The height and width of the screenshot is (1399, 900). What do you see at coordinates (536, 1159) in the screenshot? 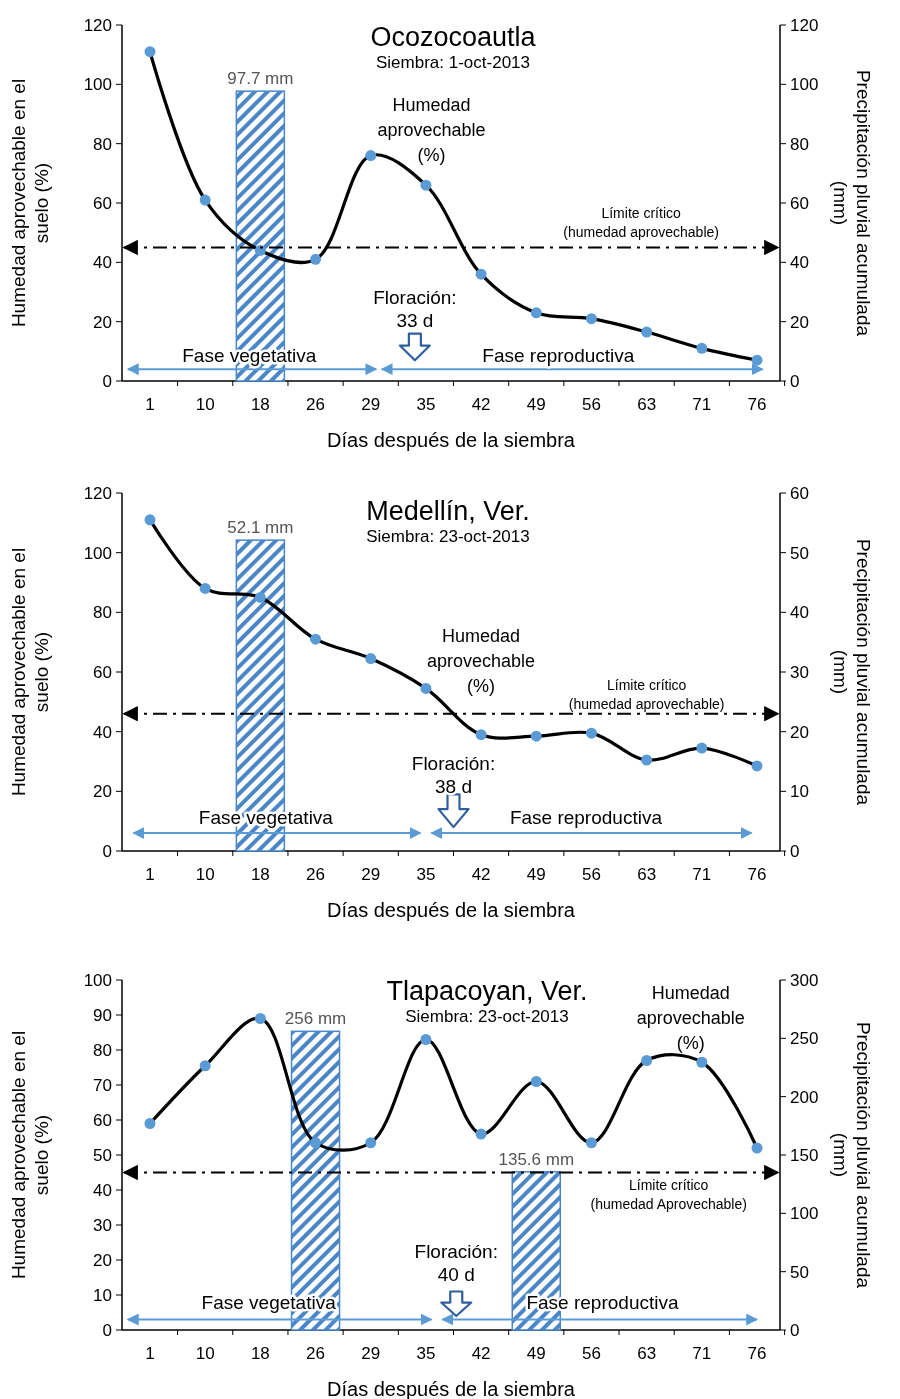
I see `data-label: 135.6 mm` at bounding box center [536, 1159].